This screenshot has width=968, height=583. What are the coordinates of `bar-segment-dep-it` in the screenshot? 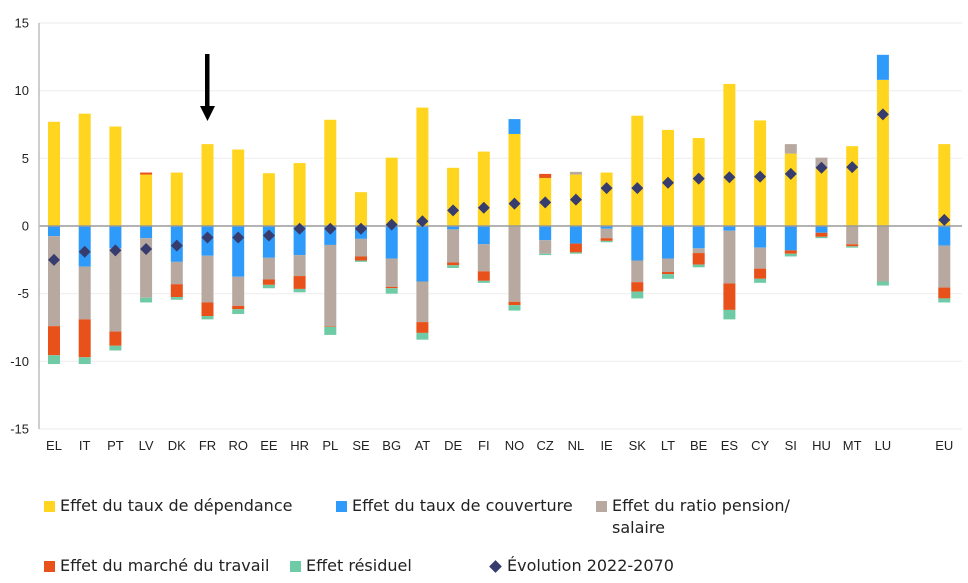 It's located at (84, 169).